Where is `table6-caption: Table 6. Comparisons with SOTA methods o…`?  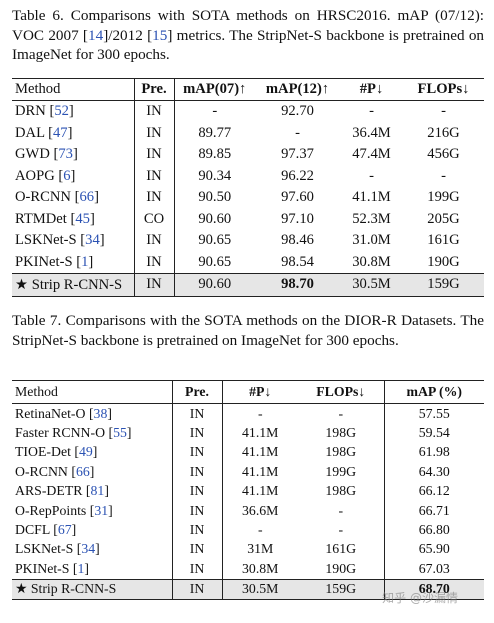
table6-caption: Table 6. Comparisons with SOTA methods o… is located at coordinates (248, 35).